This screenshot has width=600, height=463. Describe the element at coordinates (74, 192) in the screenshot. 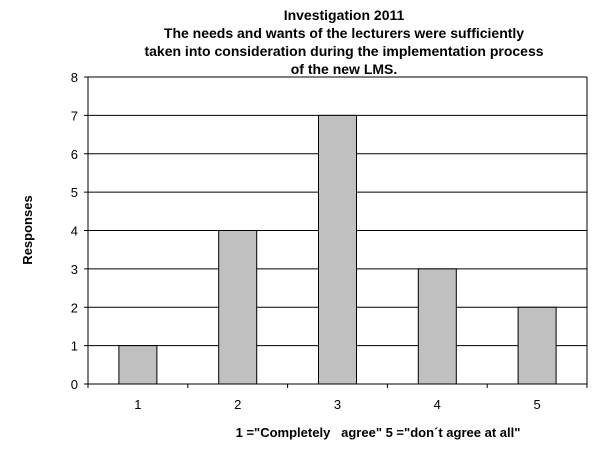

I see `y-tick-label: 5` at that location.